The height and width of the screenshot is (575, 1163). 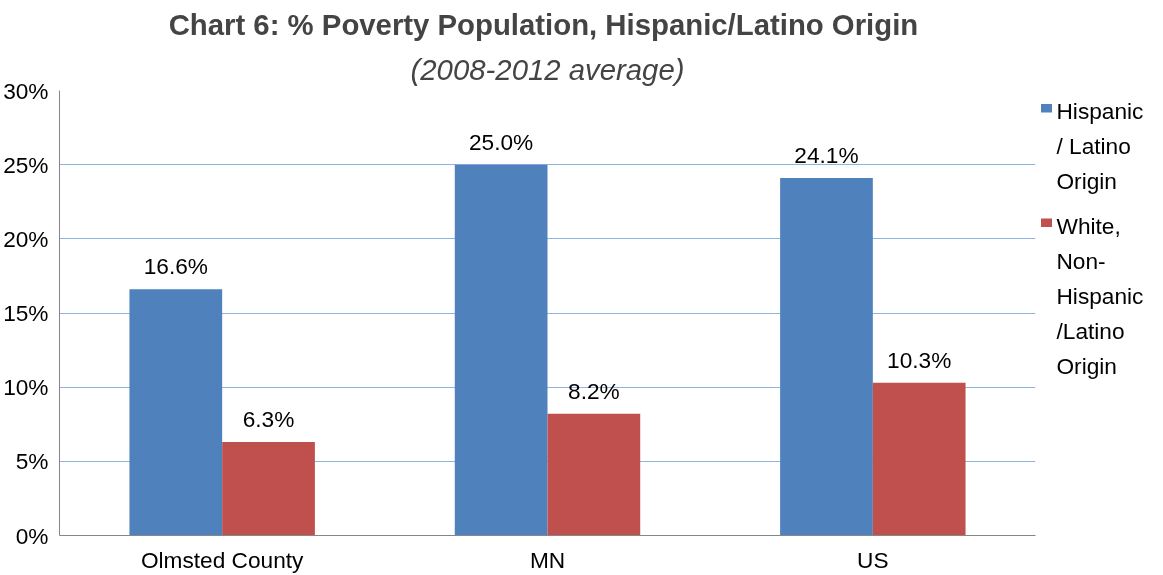 I want to click on data-label: 16.6%, so click(x=175, y=266).